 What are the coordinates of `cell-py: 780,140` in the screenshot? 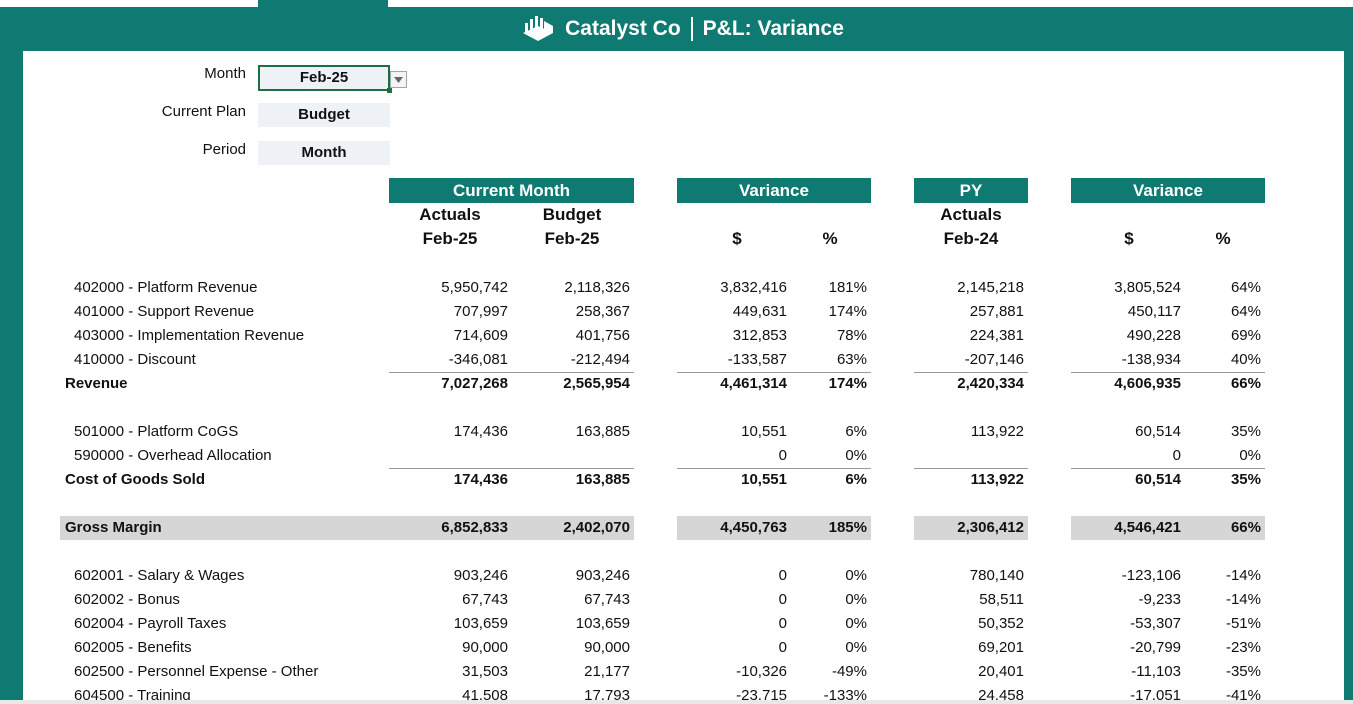 It's located at (996, 575).